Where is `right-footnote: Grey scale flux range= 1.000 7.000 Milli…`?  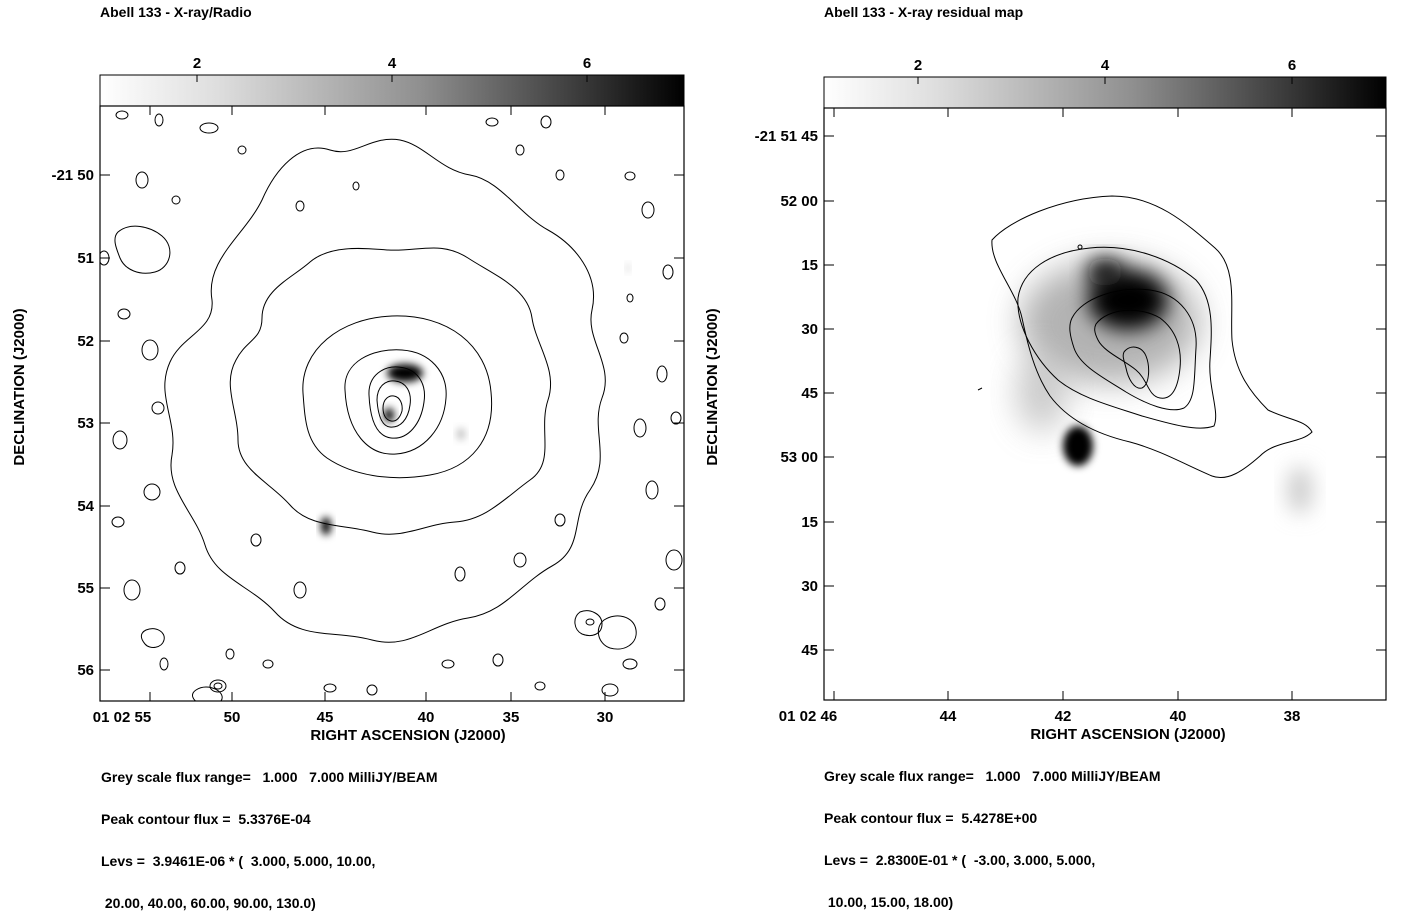 right-footnote: Grey scale flux range= 1.000 7.000 Milli… is located at coordinates (992, 832).